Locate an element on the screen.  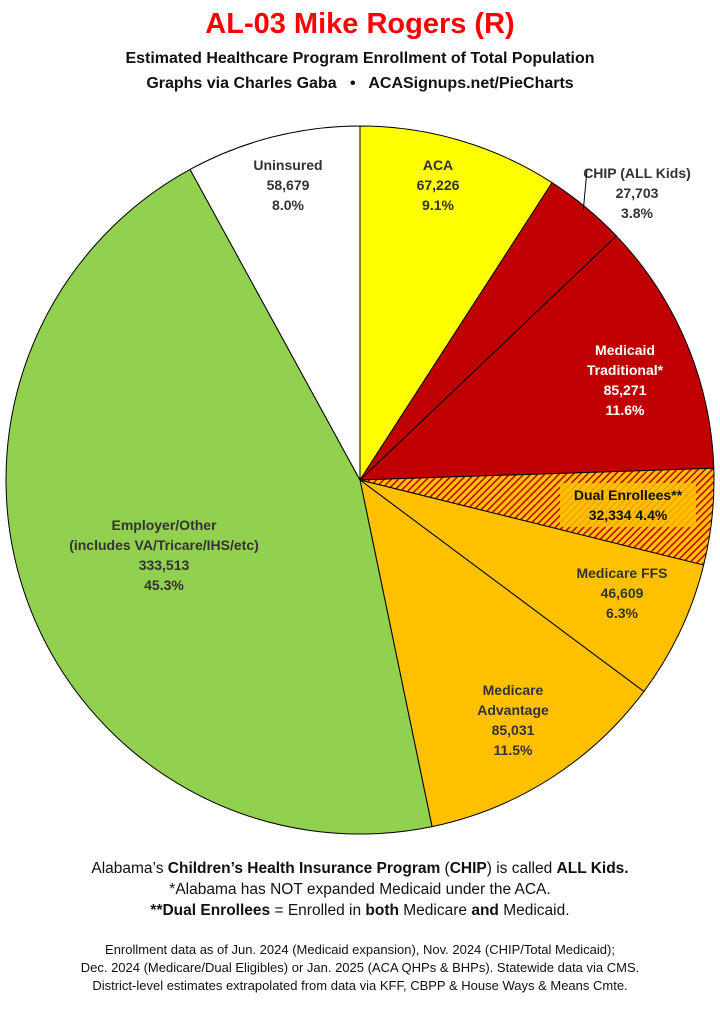
label-medicaid-traditional: Medicaid Traditional* 85,271 11.6% is located at coordinates (625, 380).